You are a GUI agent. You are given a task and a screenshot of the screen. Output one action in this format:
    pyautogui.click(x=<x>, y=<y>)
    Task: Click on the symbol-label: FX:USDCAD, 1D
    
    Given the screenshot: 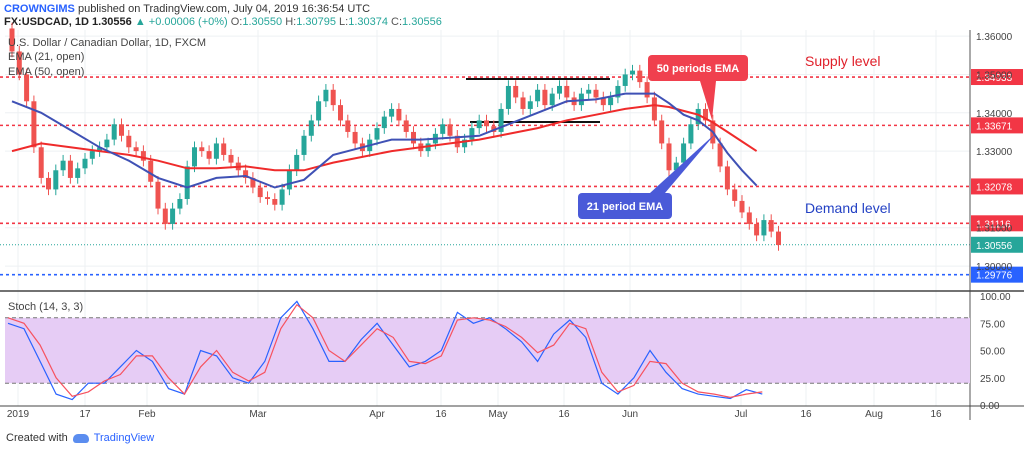 What is the action you would take?
    pyautogui.click(x=46, y=22)
    